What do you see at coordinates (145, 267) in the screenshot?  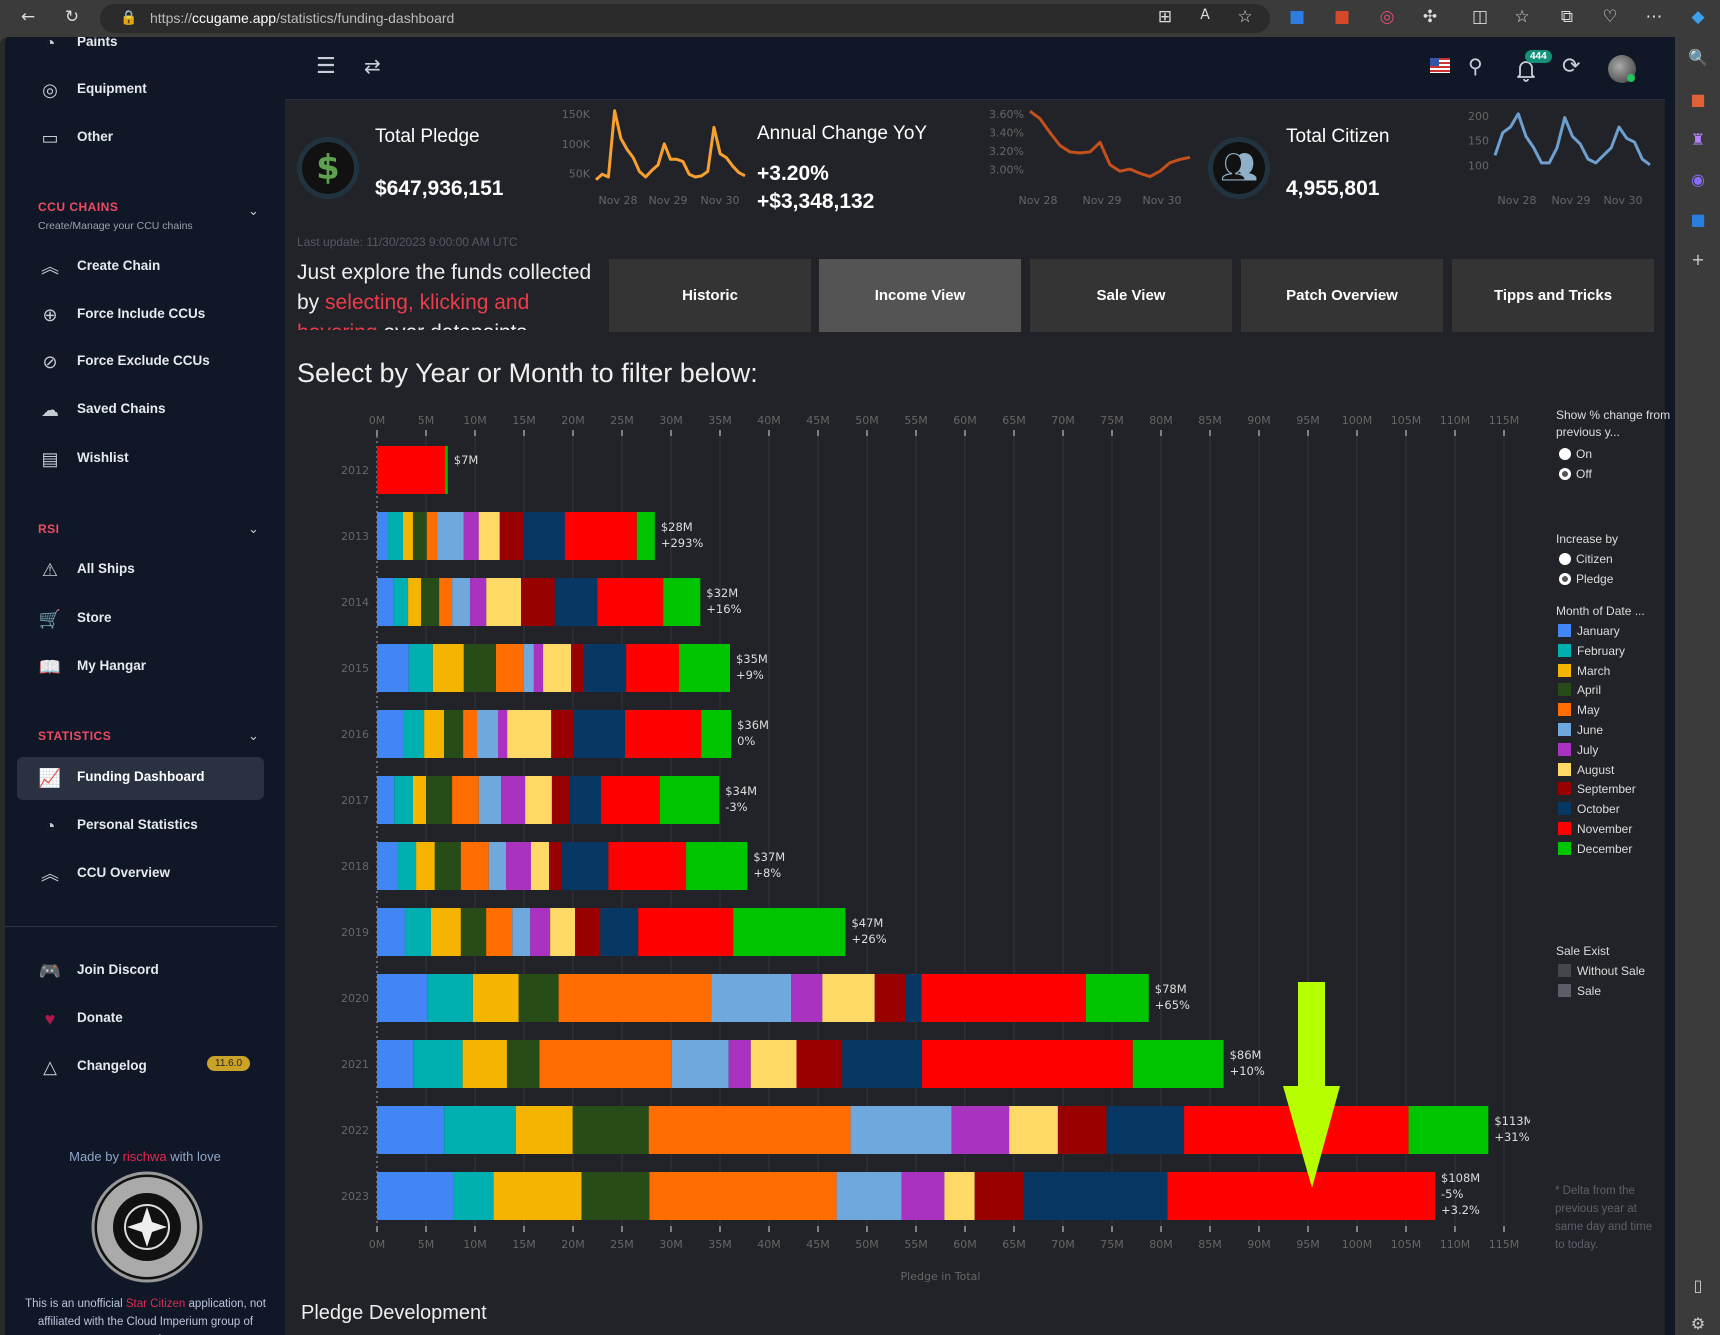 I see `sidebar-item-create-chain: ︽ Create Chain` at bounding box center [145, 267].